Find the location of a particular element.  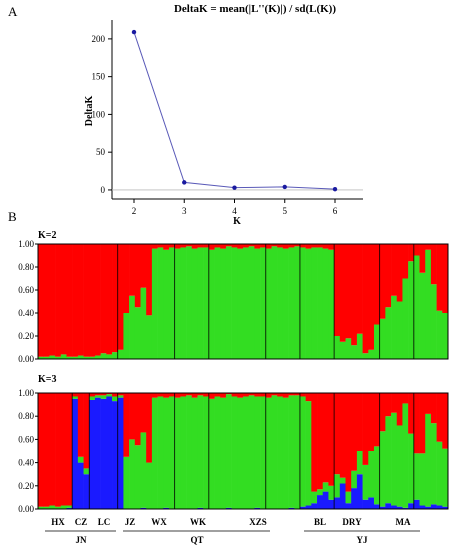

panel-a-label: A is located at coordinates (13, 11).